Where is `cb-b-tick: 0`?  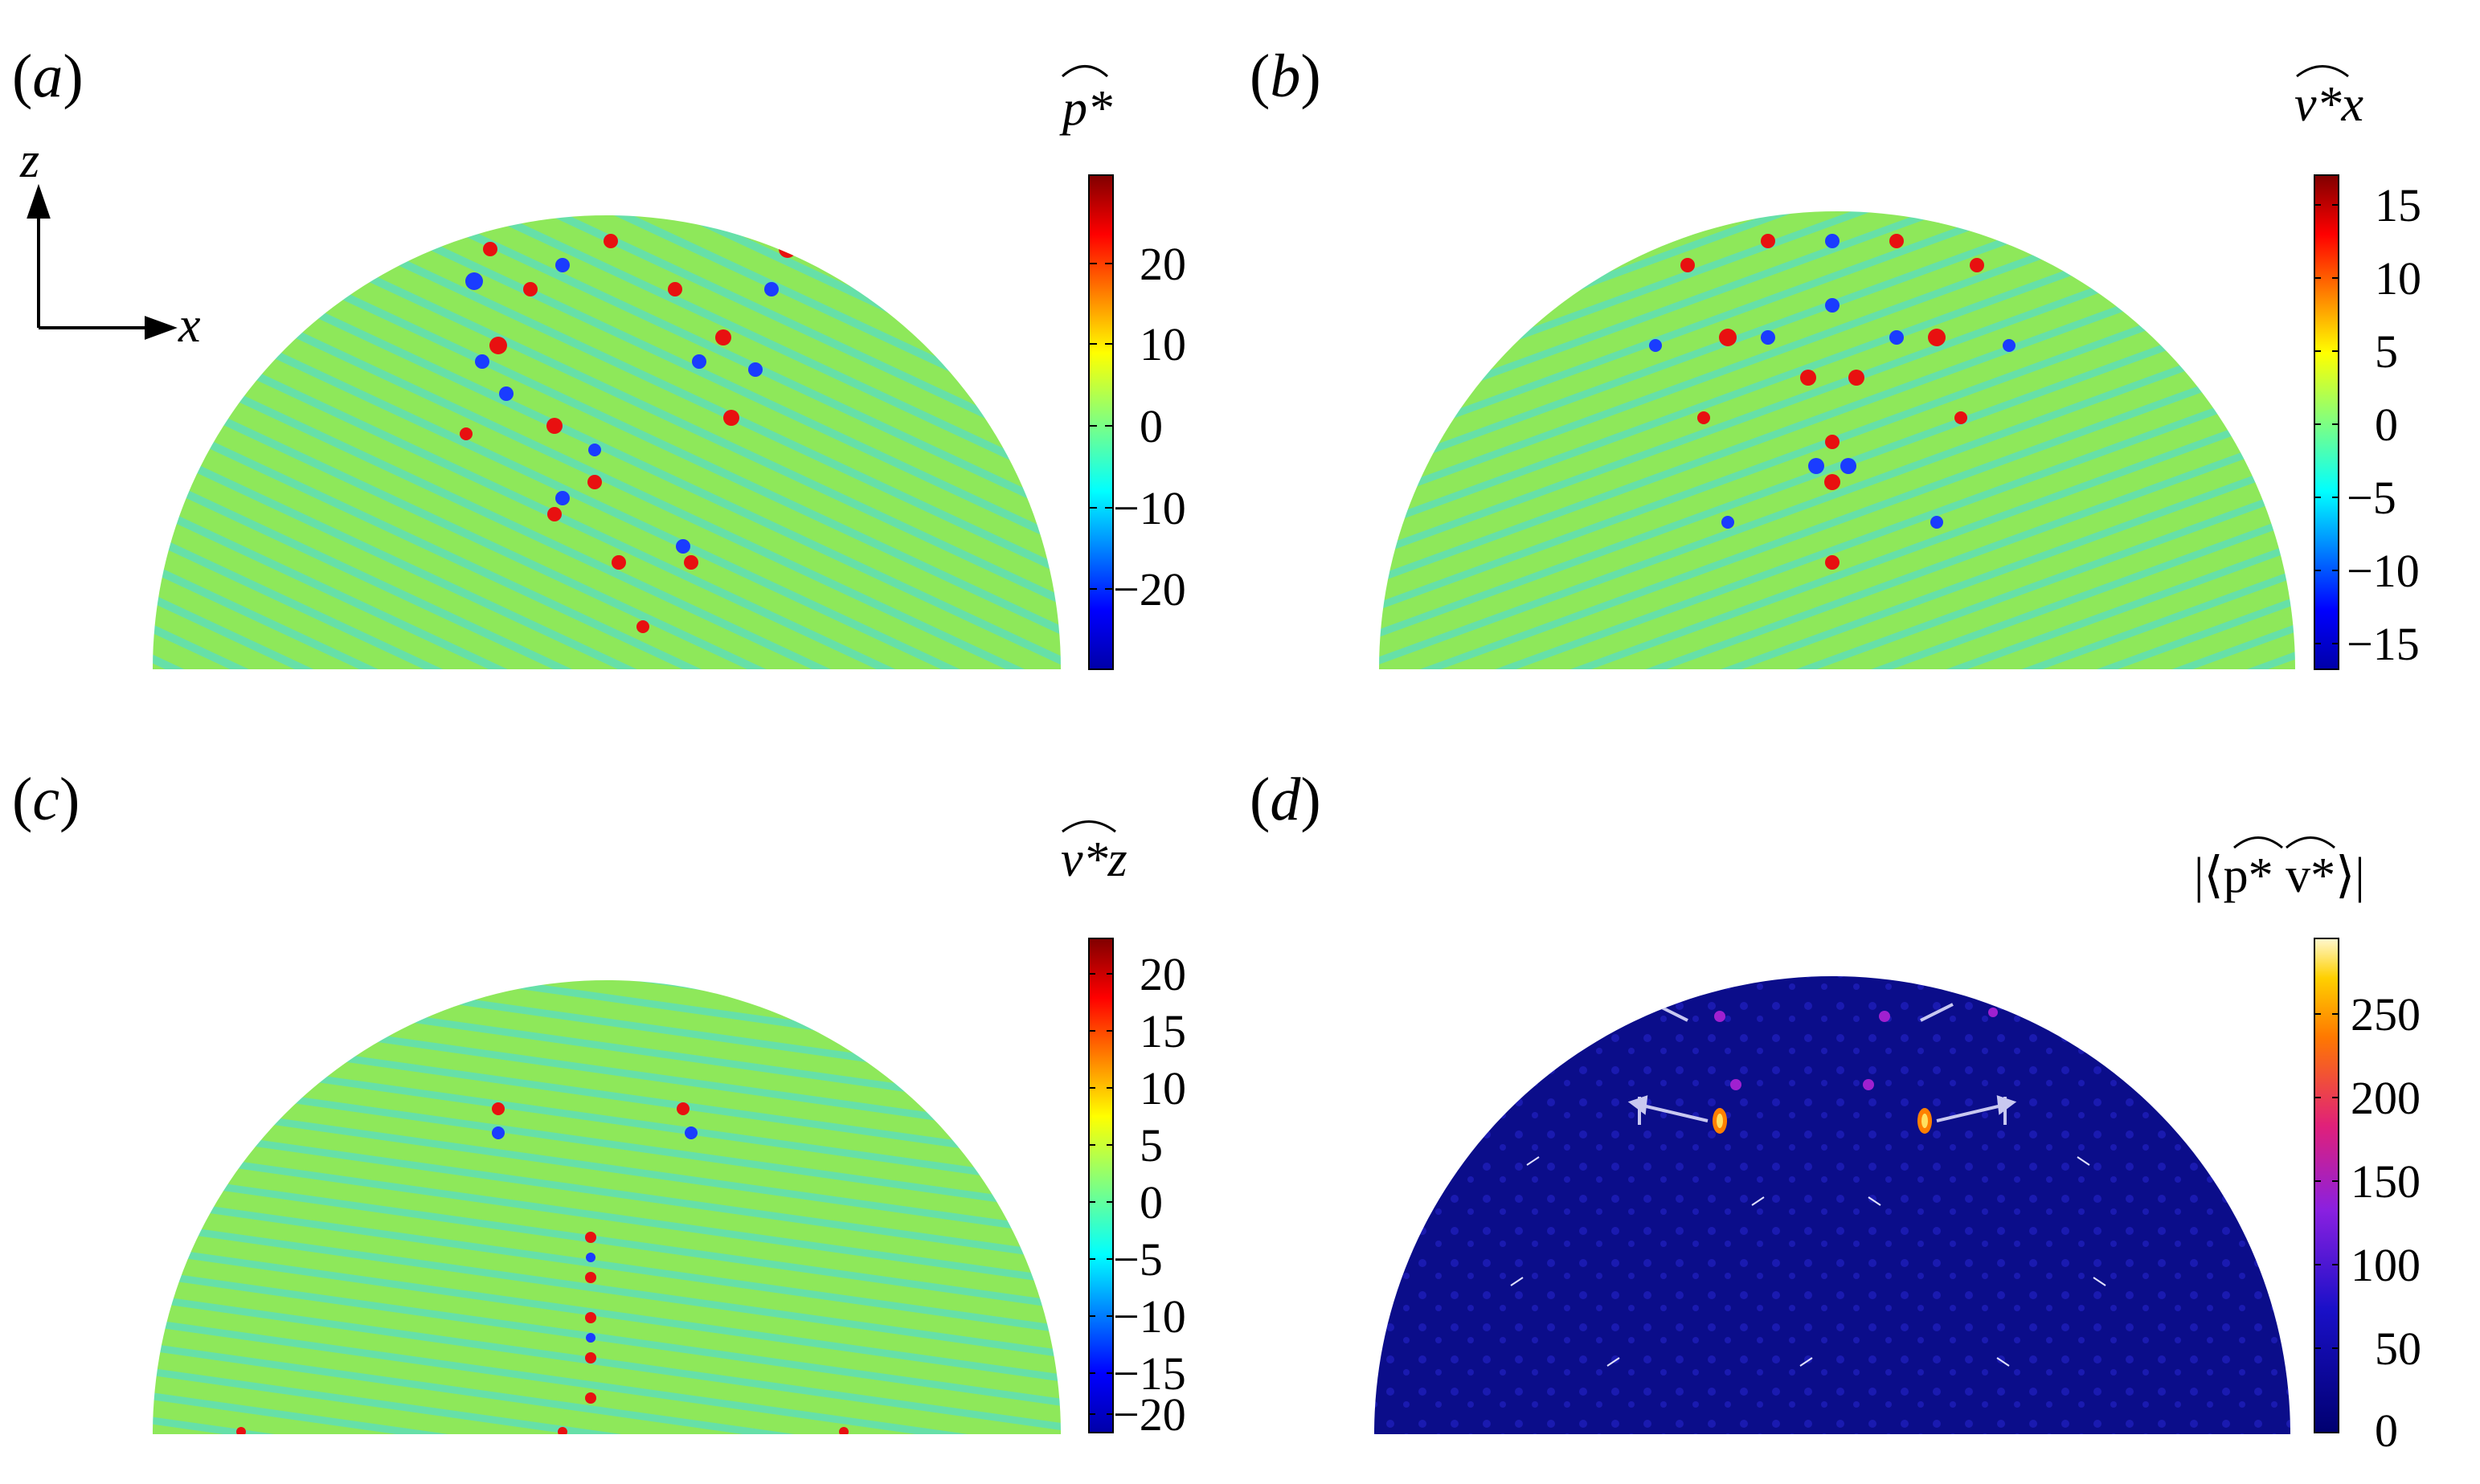 cb-b-tick: 0 is located at coordinates (2386, 425).